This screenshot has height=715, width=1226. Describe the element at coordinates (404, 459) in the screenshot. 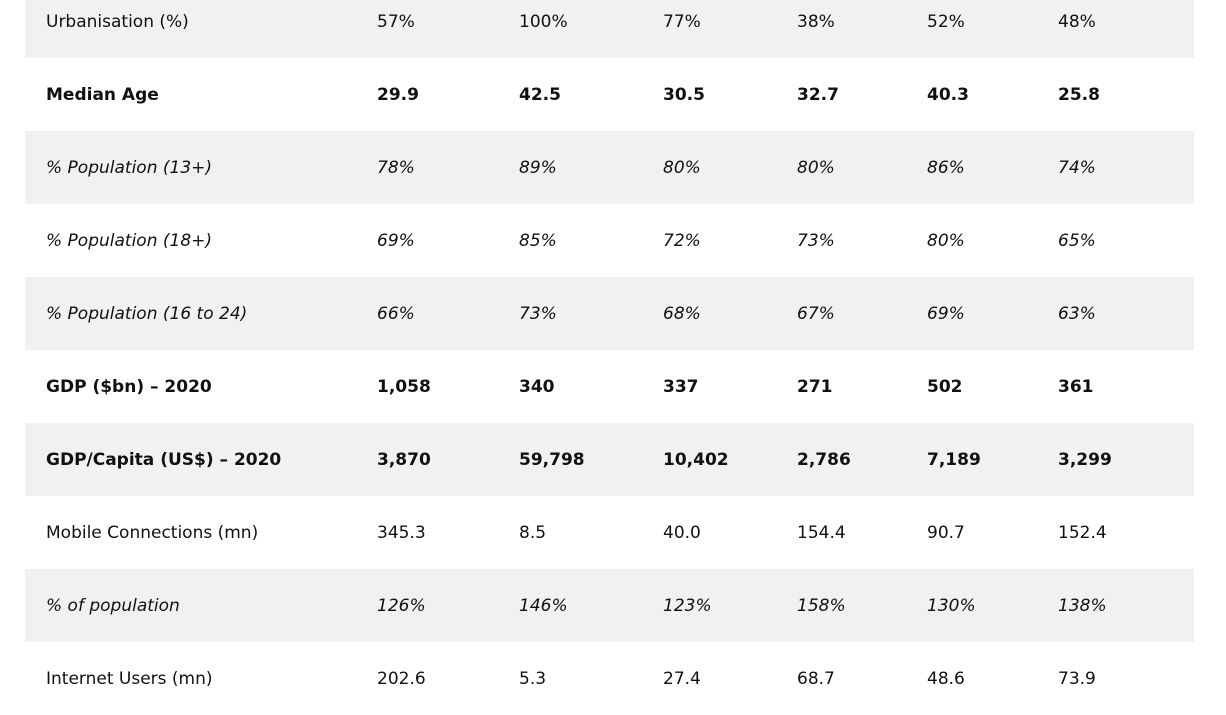

I see `table-cell: 3,870` at that location.